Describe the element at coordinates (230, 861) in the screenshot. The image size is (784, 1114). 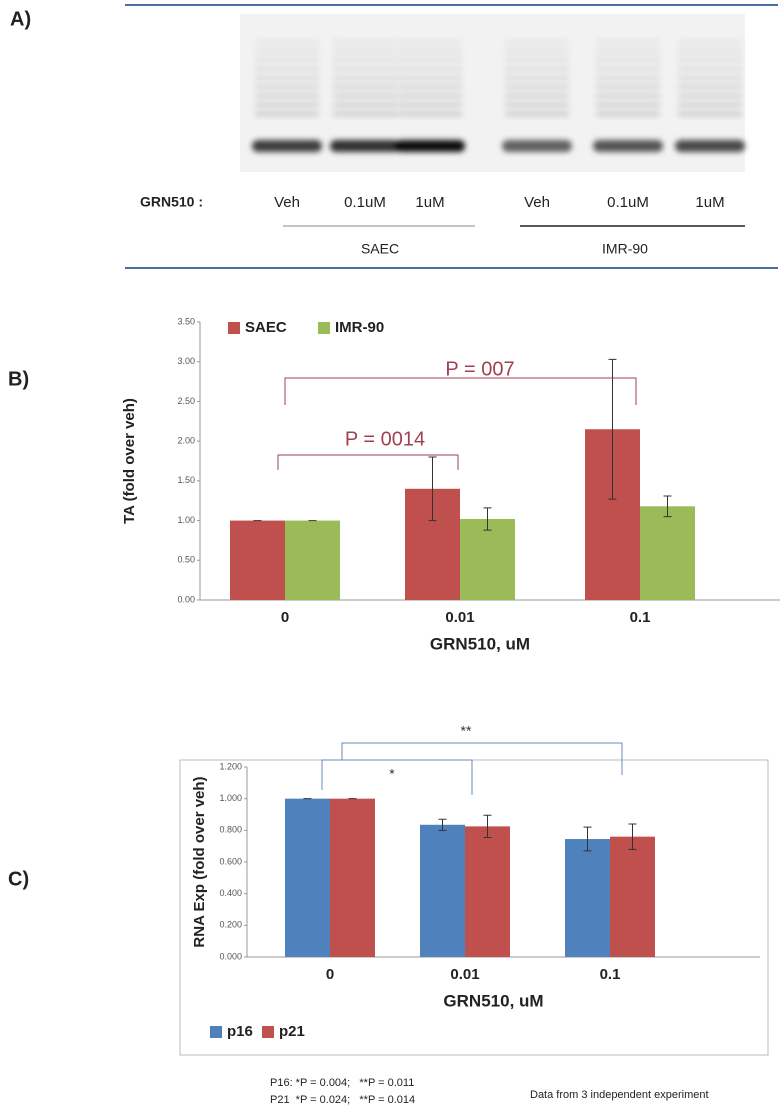
I see `y-tick-label: 0.600` at that location.